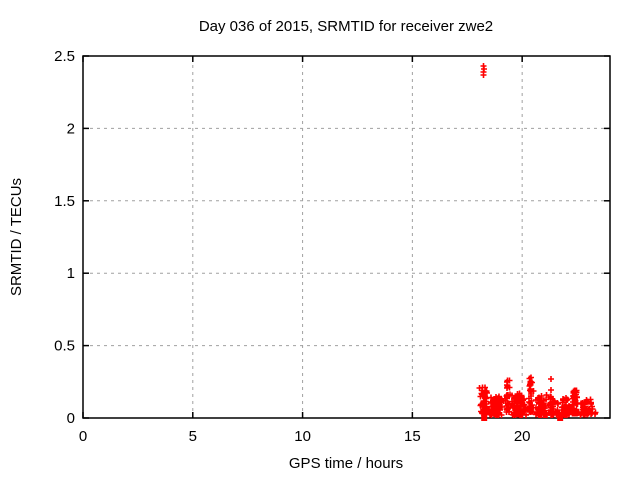  What do you see at coordinates (83, 436) in the screenshot?
I see `x-tick-label: 0` at bounding box center [83, 436].